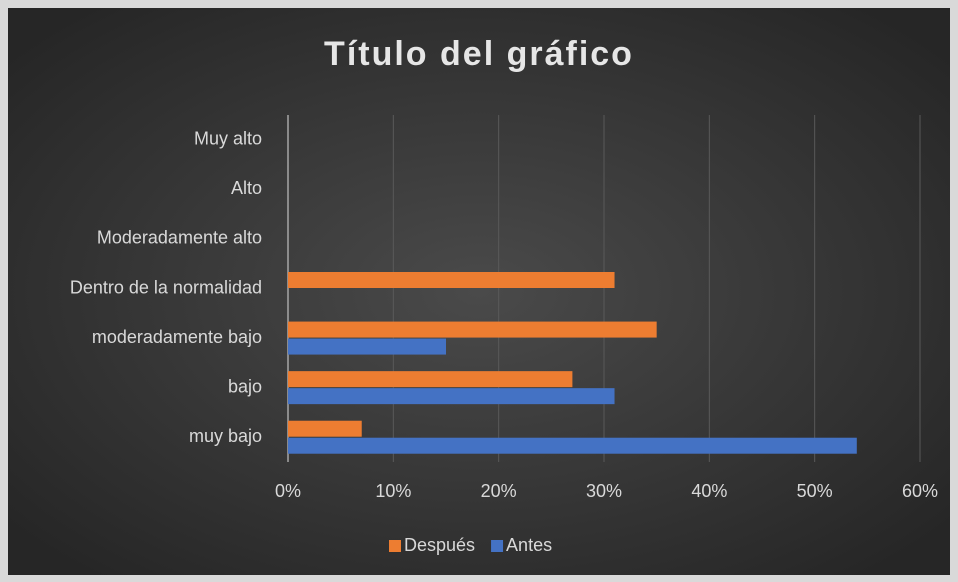 Image resolution: width=958 pixels, height=582 pixels. I want to click on legend-label: Después, so click(439, 545).